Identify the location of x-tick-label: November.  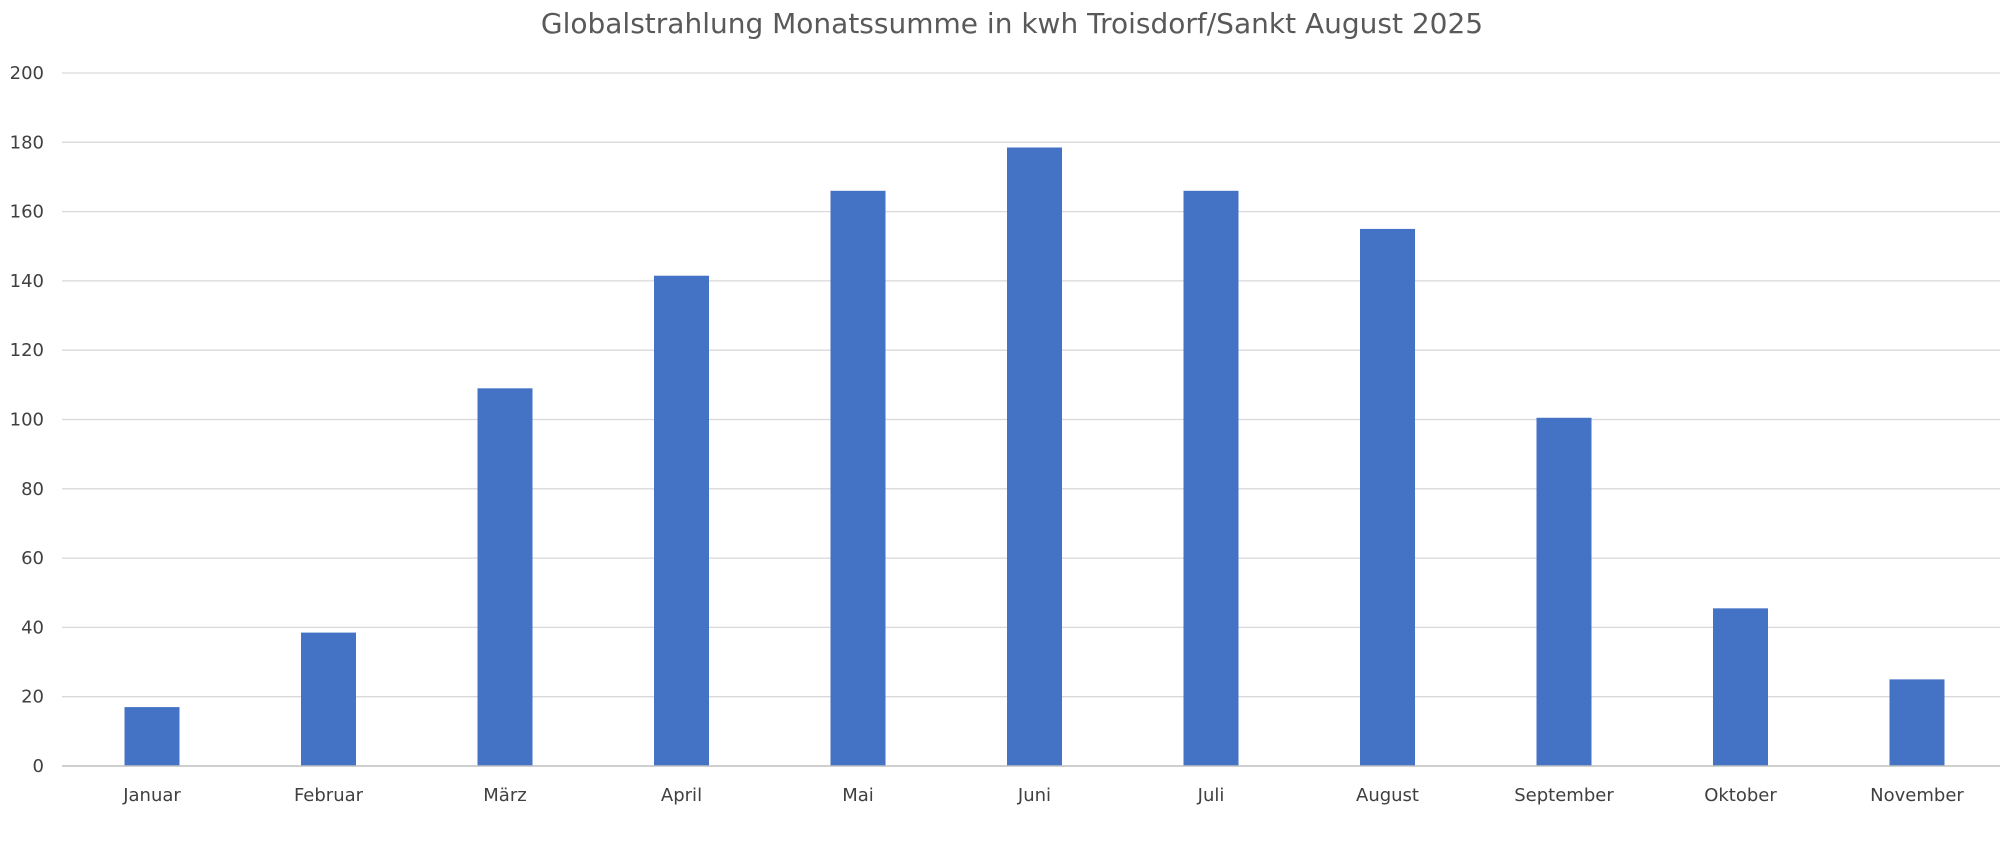
(1917, 795).